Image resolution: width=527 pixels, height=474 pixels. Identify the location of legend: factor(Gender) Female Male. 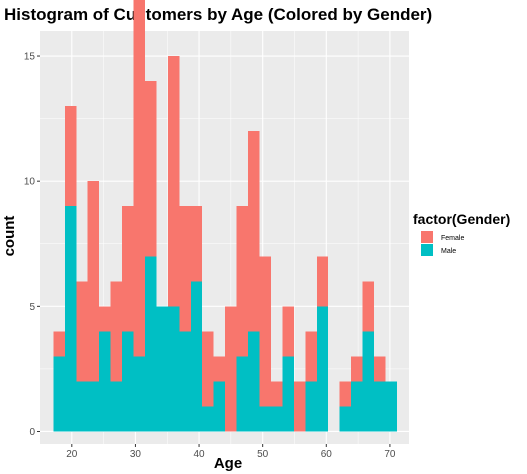
(461, 233).